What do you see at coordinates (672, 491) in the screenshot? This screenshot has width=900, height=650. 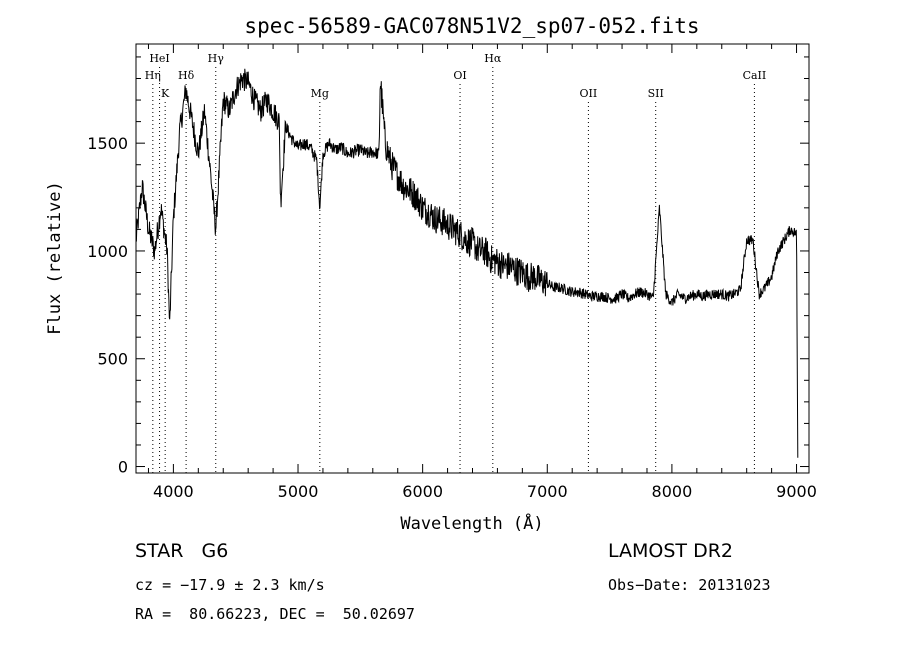 I see `x-tick-label: 8000` at bounding box center [672, 491].